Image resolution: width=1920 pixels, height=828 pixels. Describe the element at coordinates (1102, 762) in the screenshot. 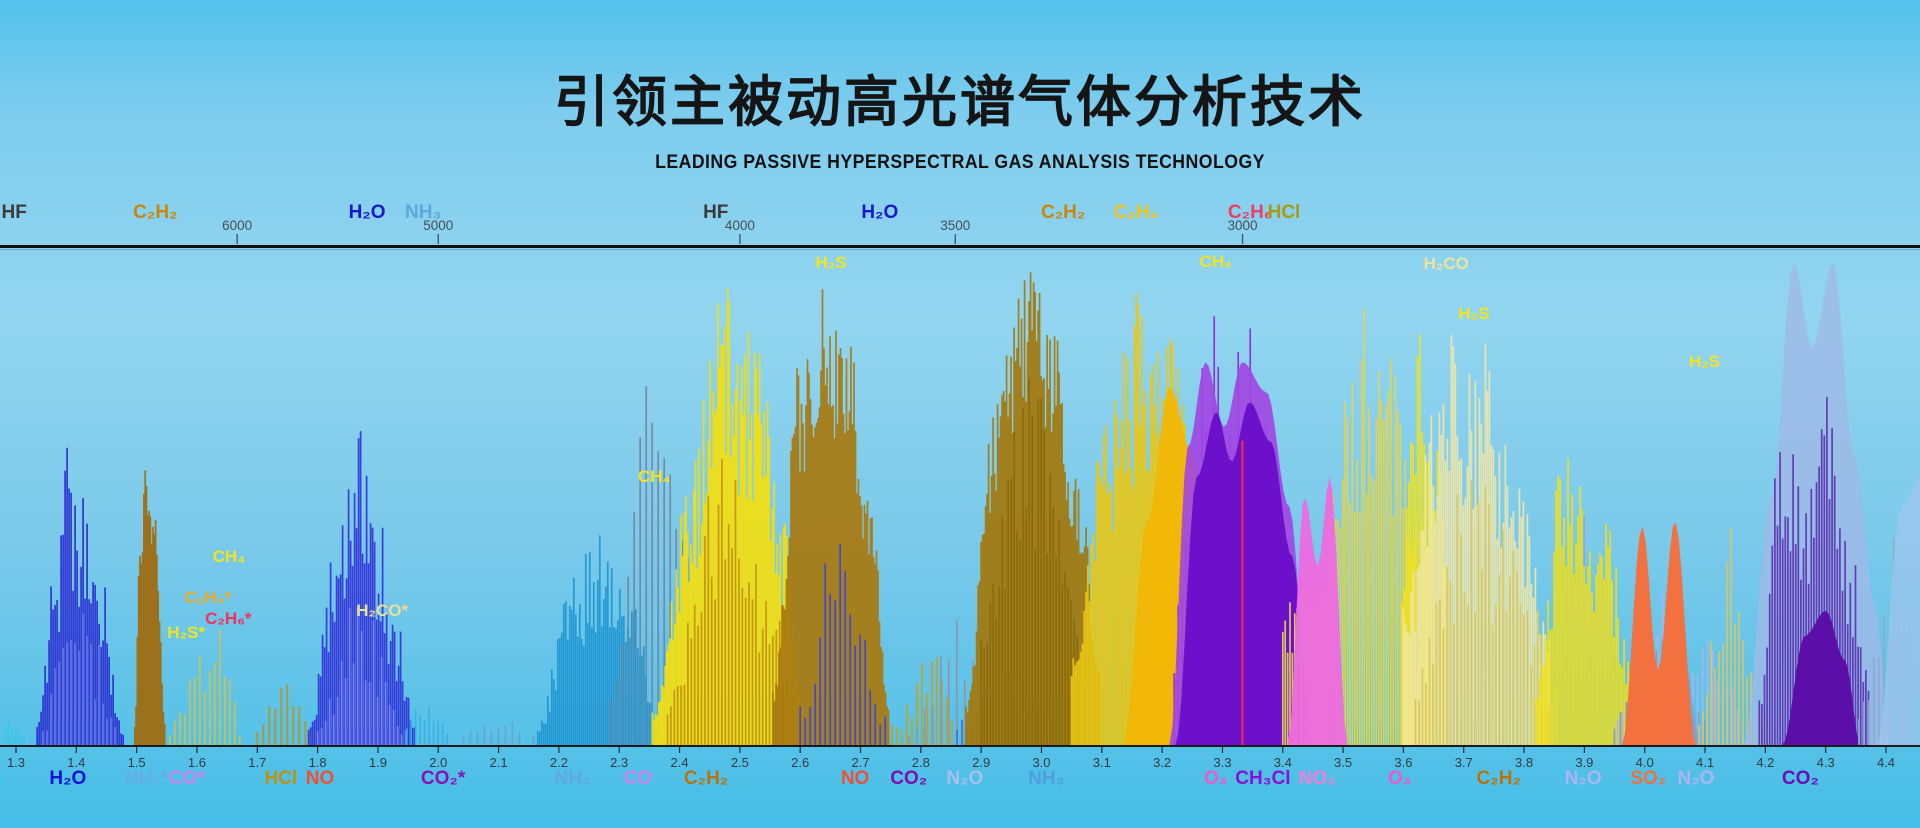

I see `bottom-tick-label-3.1: 3.1` at that location.